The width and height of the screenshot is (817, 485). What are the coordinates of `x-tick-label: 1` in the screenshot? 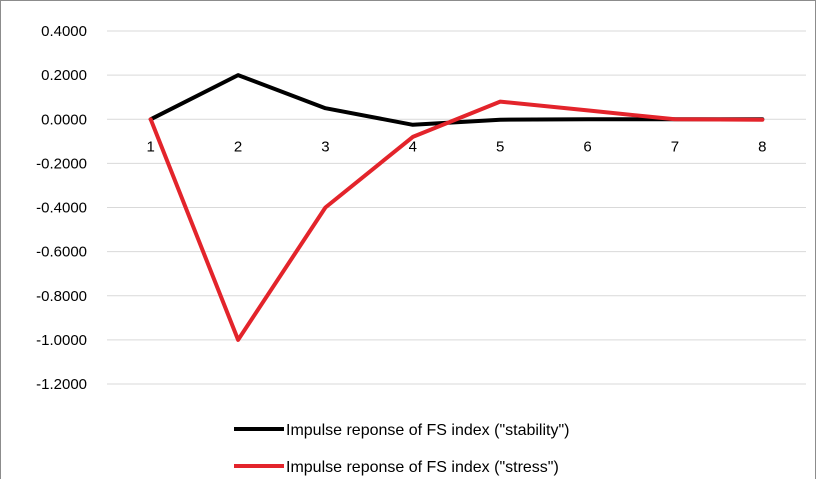 It's located at (151, 146).